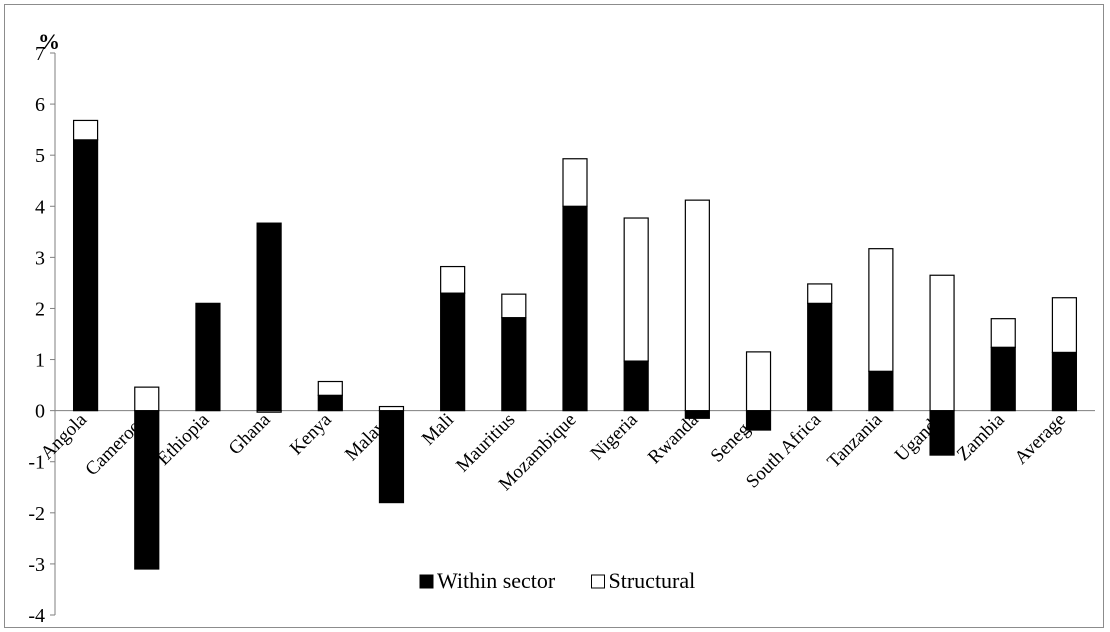 The width and height of the screenshot is (1110, 632). Describe the element at coordinates (36, 514) in the screenshot. I see `y-tick-label: -2` at that location.